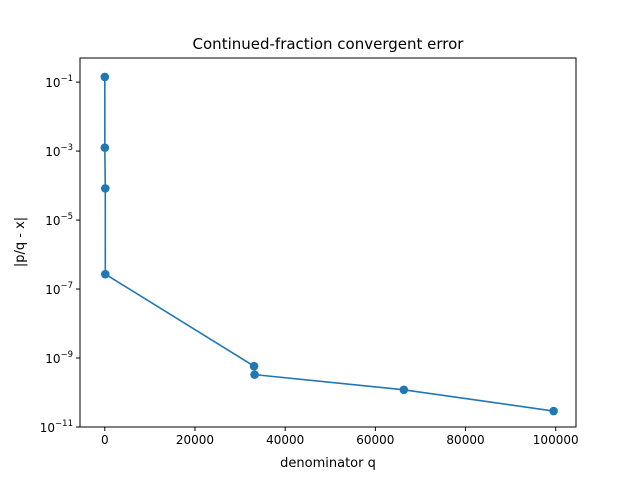  What do you see at coordinates (285, 440) in the screenshot?
I see `x-tick-label: 40000` at bounding box center [285, 440].